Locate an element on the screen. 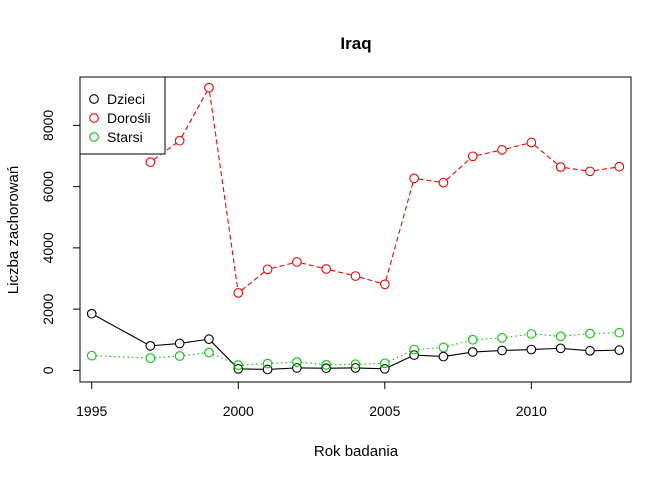  x-tick-label: 2000 is located at coordinates (238, 411).